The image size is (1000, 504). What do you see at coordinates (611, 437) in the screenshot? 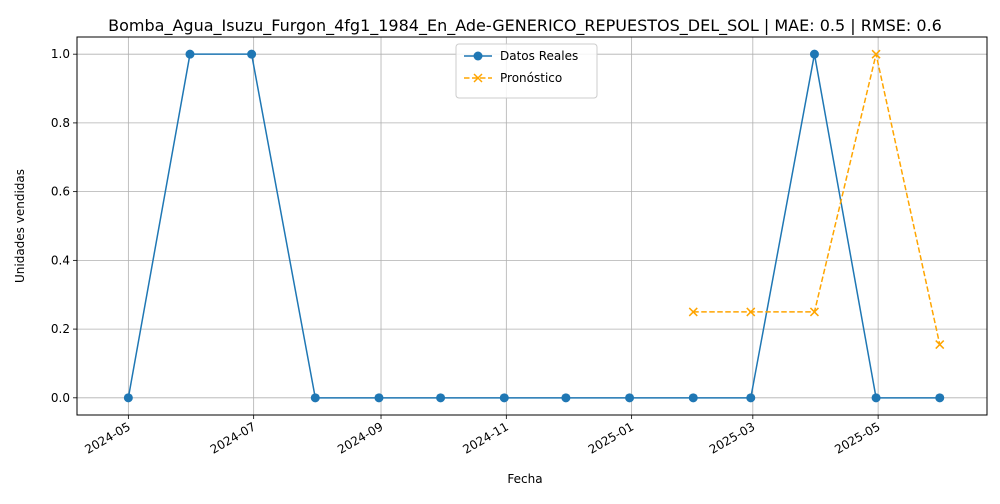
I see `x-tick-label: 2025-01` at bounding box center [611, 437].